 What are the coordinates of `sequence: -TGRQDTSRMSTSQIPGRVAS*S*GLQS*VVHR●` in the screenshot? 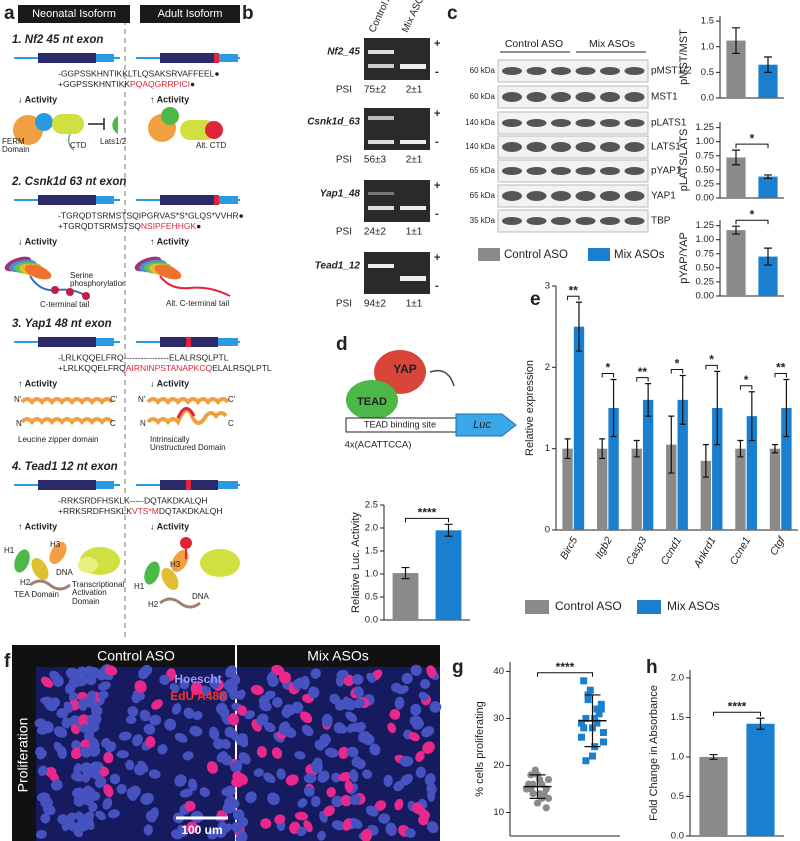 It's located at (151, 215).